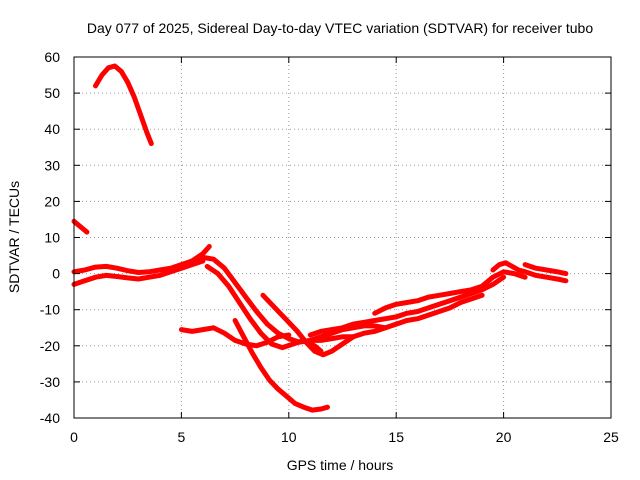  Describe the element at coordinates (450, 292) in the screenshot. I see `series-line-arc-l` at that location.